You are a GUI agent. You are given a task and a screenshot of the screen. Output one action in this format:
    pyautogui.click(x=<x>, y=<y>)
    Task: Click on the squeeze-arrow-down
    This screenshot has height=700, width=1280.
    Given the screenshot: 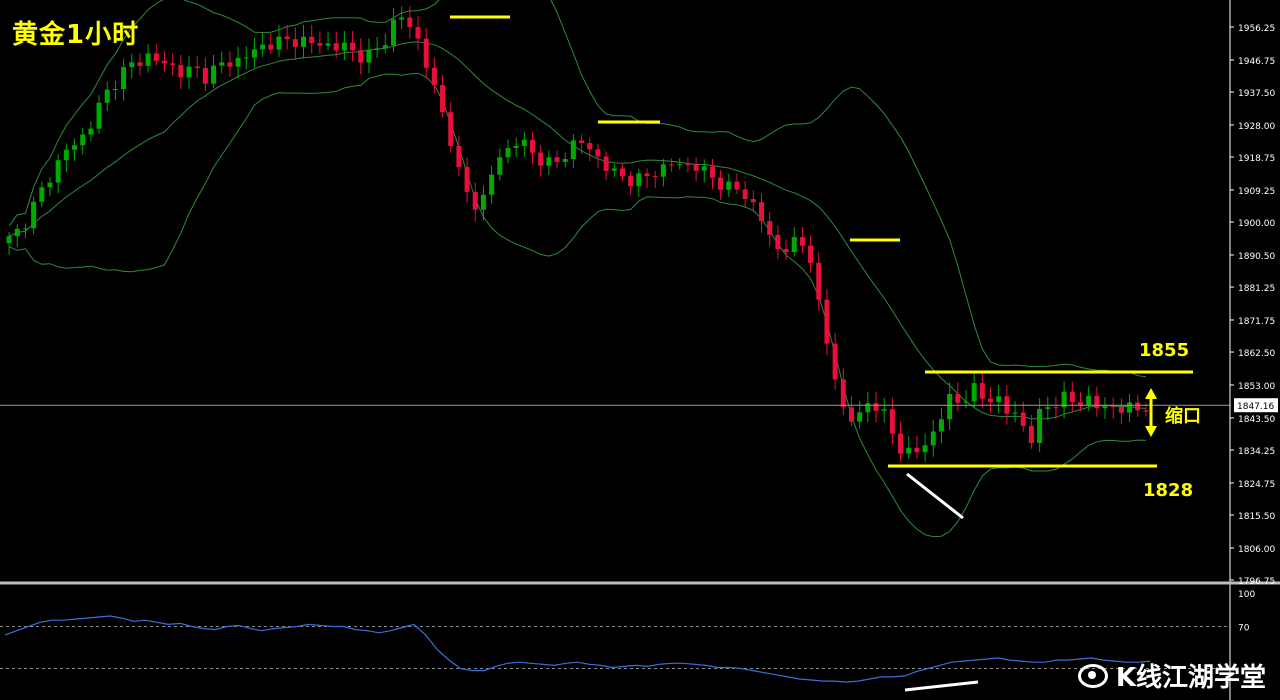 What is the action you would take?
    pyautogui.click(x=1151, y=431)
    